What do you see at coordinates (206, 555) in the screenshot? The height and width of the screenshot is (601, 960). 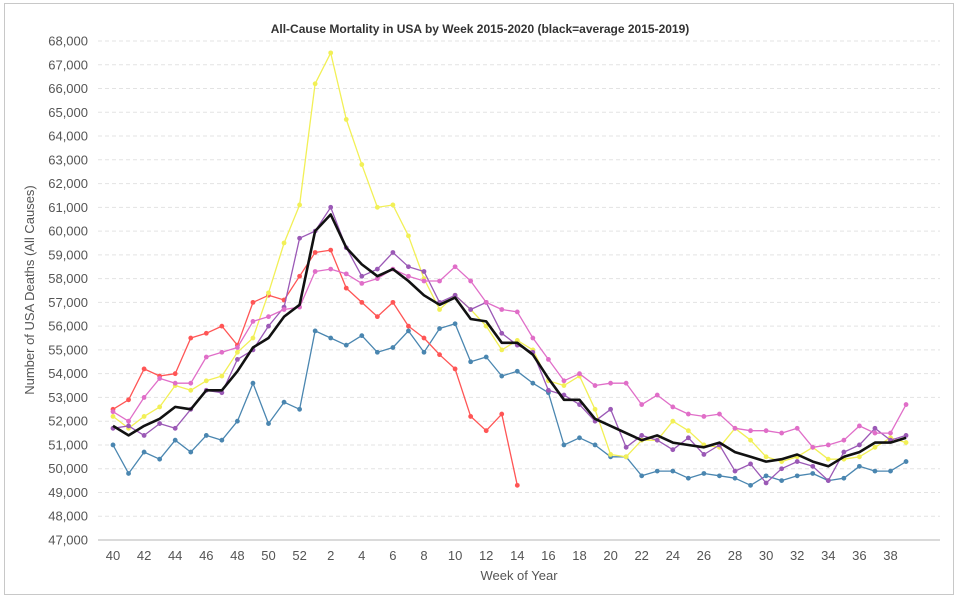 I see `x-tick-label: 46` at bounding box center [206, 555].